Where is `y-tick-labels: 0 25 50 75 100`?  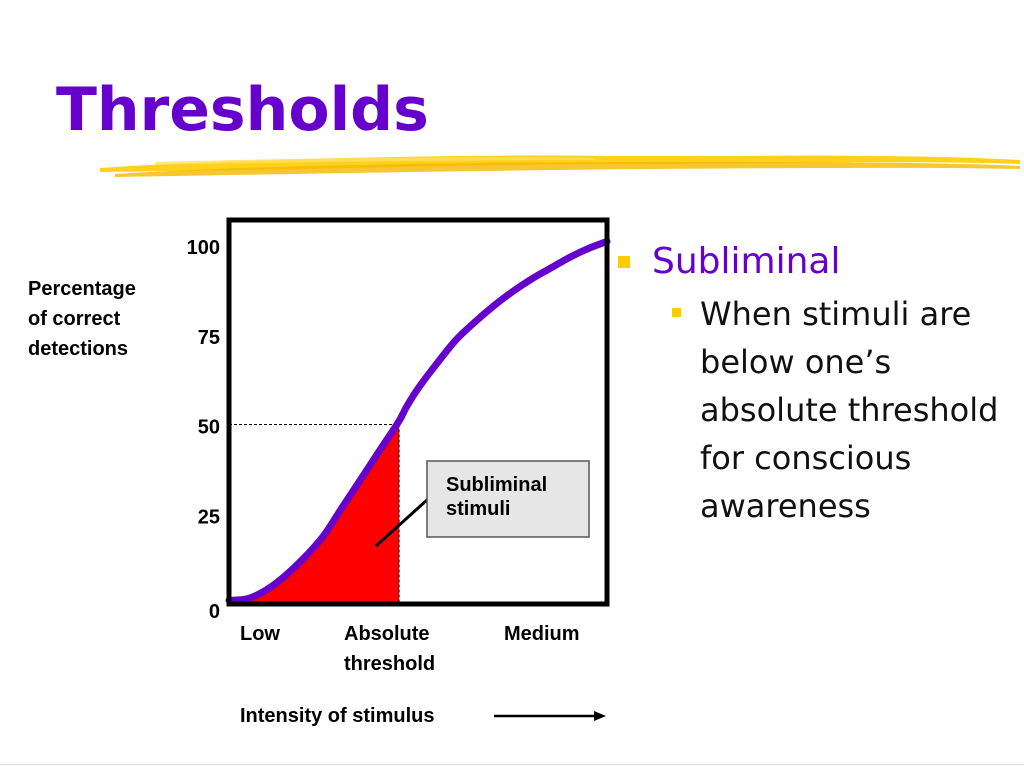
y-tick-labels: 0 25 50 75 100 is located at coordinates (203, 430).